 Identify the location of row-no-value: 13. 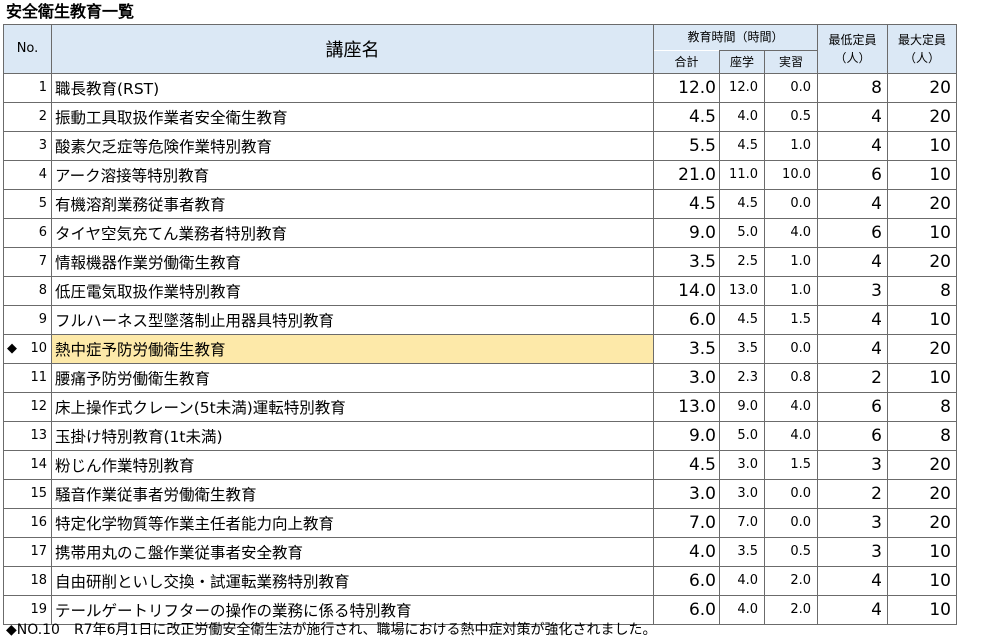
(38, 435).